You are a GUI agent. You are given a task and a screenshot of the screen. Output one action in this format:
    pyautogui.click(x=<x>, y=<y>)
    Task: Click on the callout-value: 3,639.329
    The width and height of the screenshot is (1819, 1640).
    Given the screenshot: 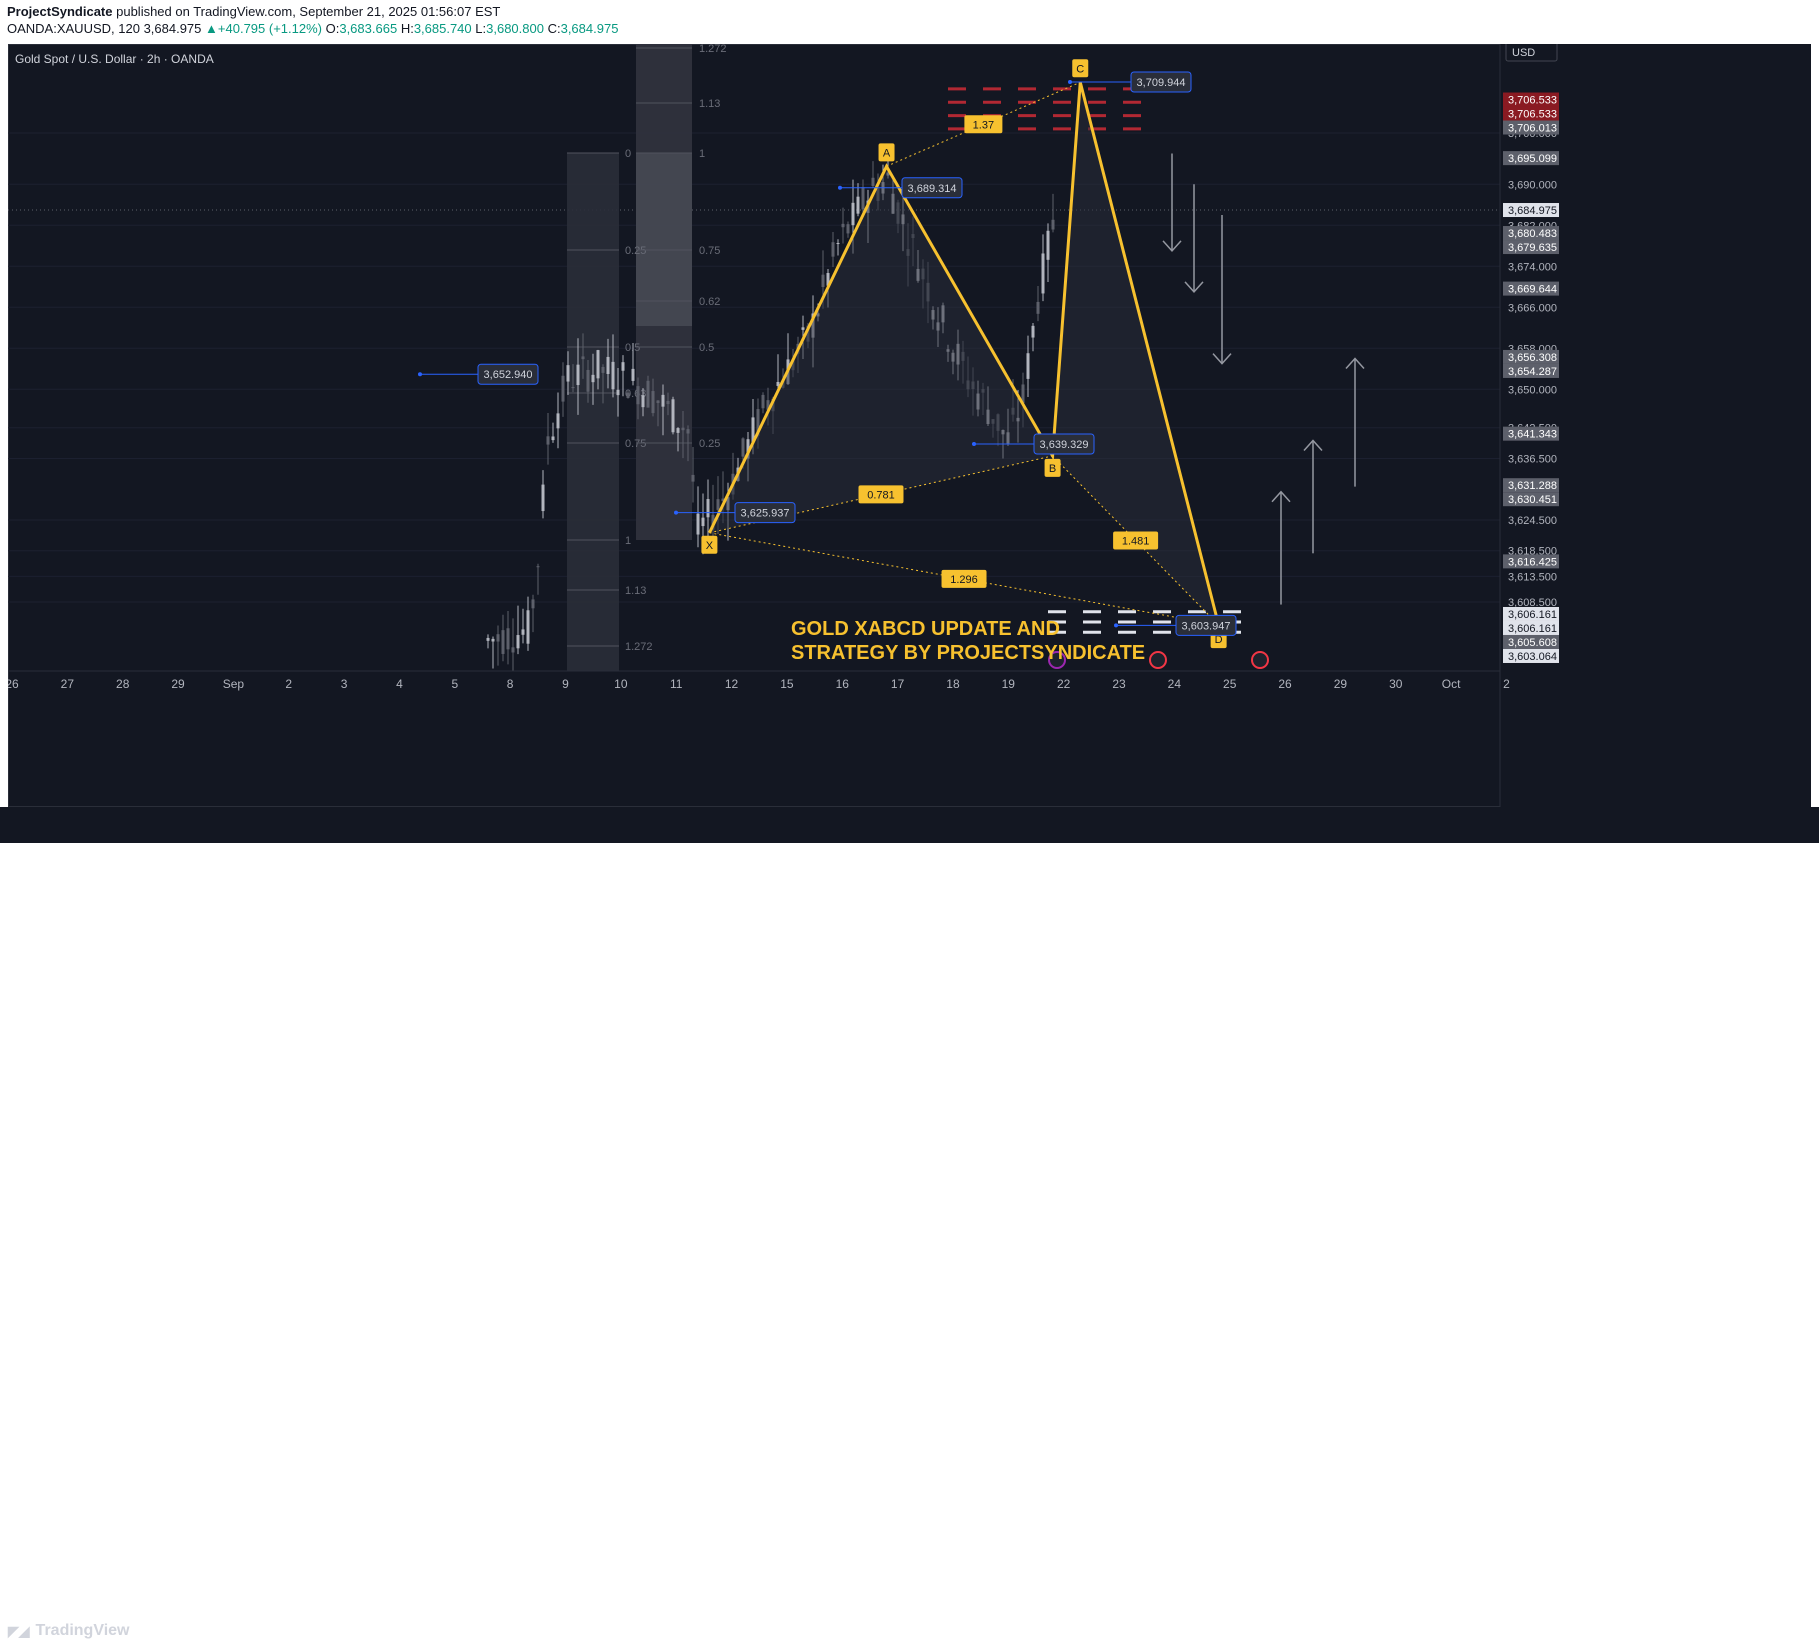 What is the action you would take?
    pyautogui.click(x=1064, y=445)
    